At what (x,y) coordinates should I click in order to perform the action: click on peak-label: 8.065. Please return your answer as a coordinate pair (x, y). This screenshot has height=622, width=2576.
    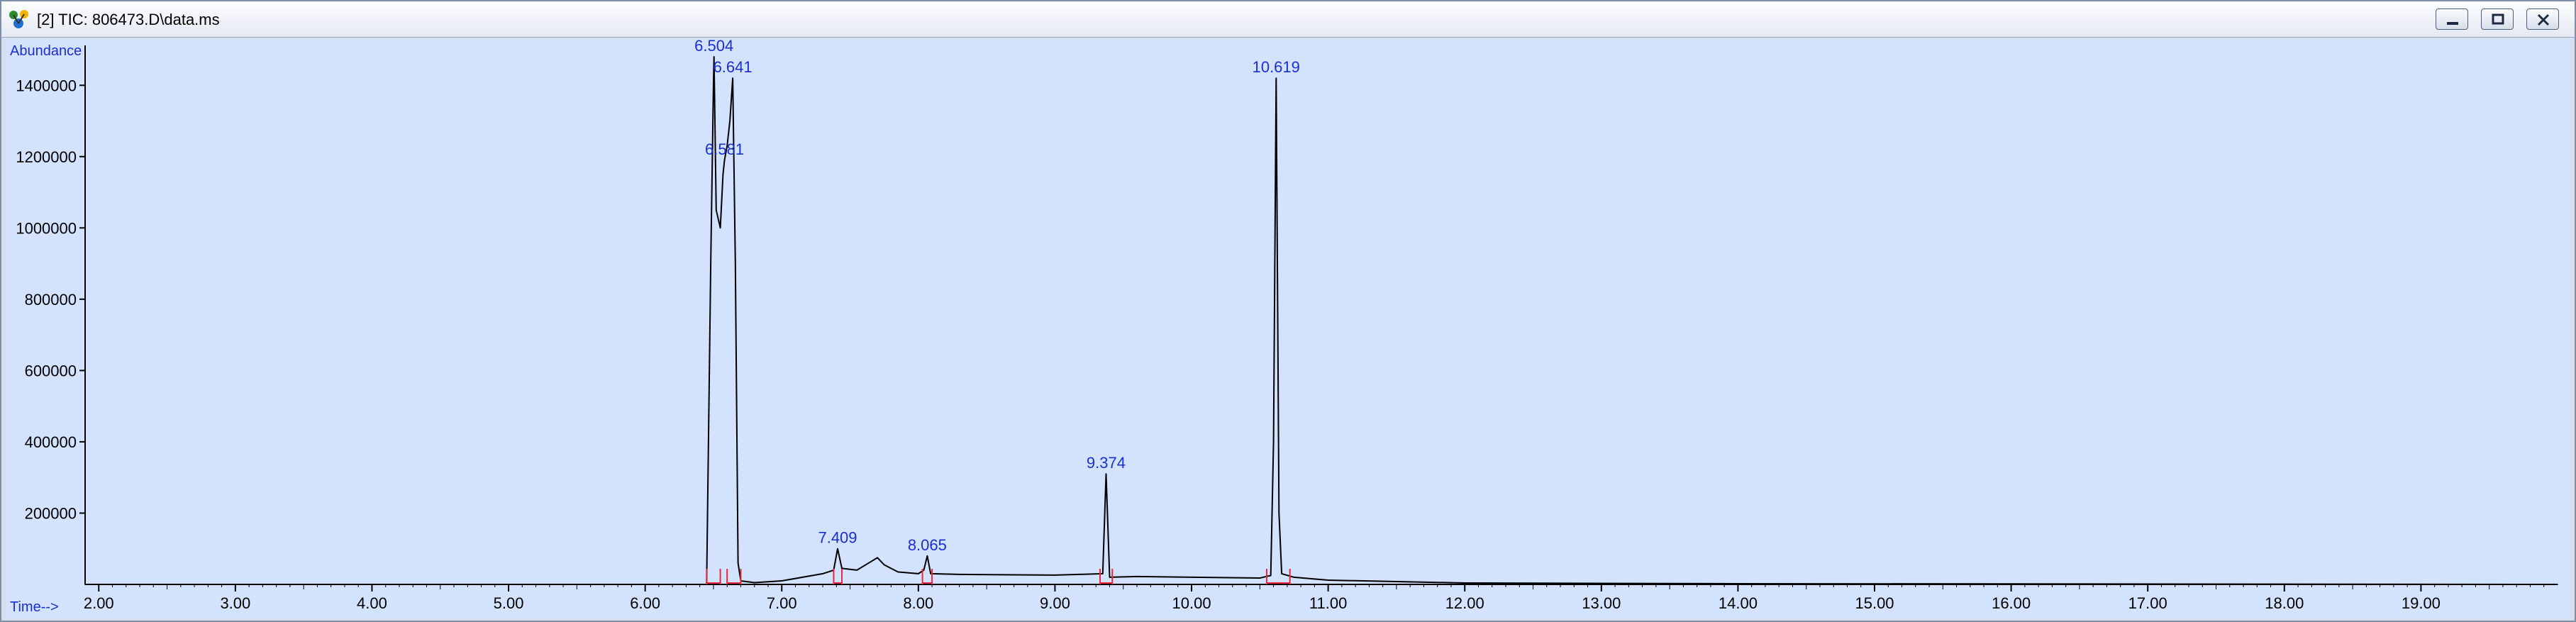
    Looking at the image, I should click on (928, 545).